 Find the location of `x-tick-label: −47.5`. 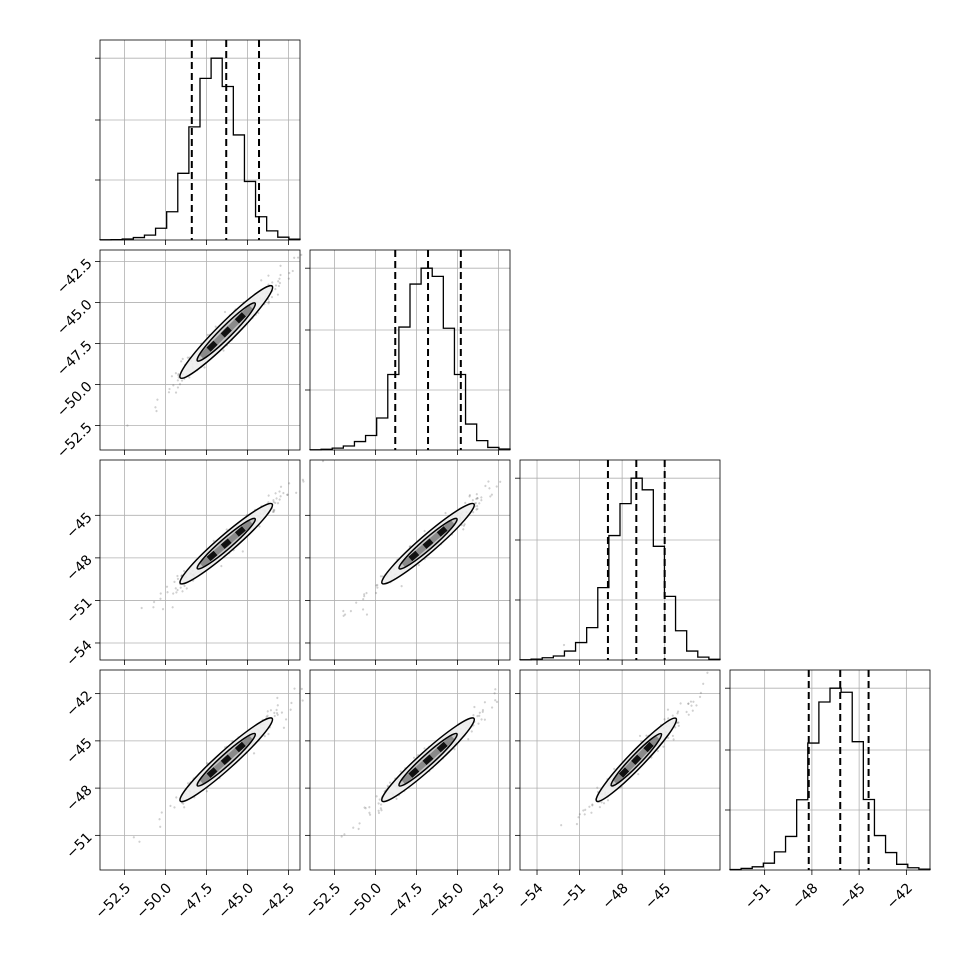

x-tick-label: −47.5 is located at coordinates (406, 901).